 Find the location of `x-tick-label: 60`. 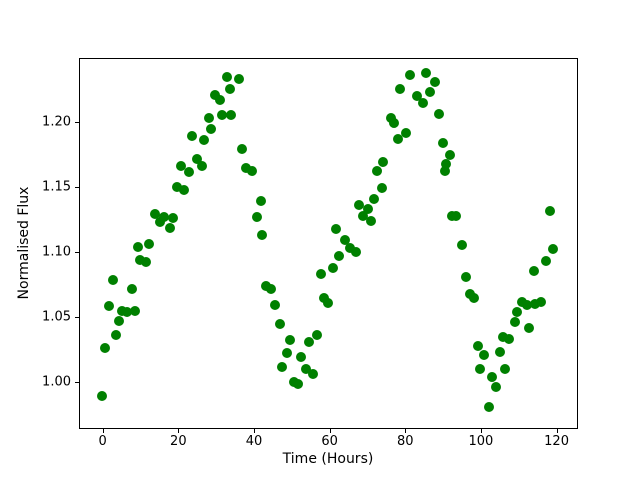

x-tick-label: 60 is located at coordinates (329, 441).